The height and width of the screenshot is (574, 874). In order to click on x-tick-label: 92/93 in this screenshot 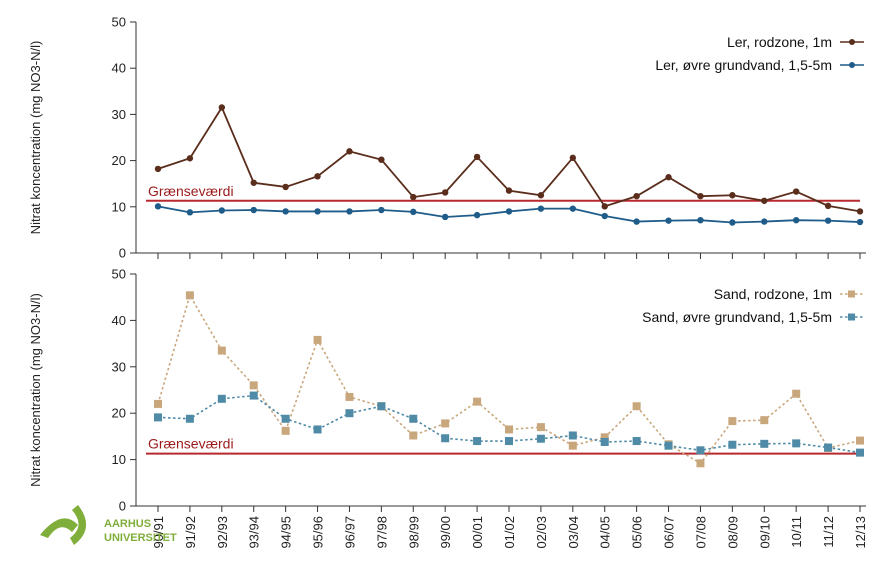, I will do `click(222, 532)`.